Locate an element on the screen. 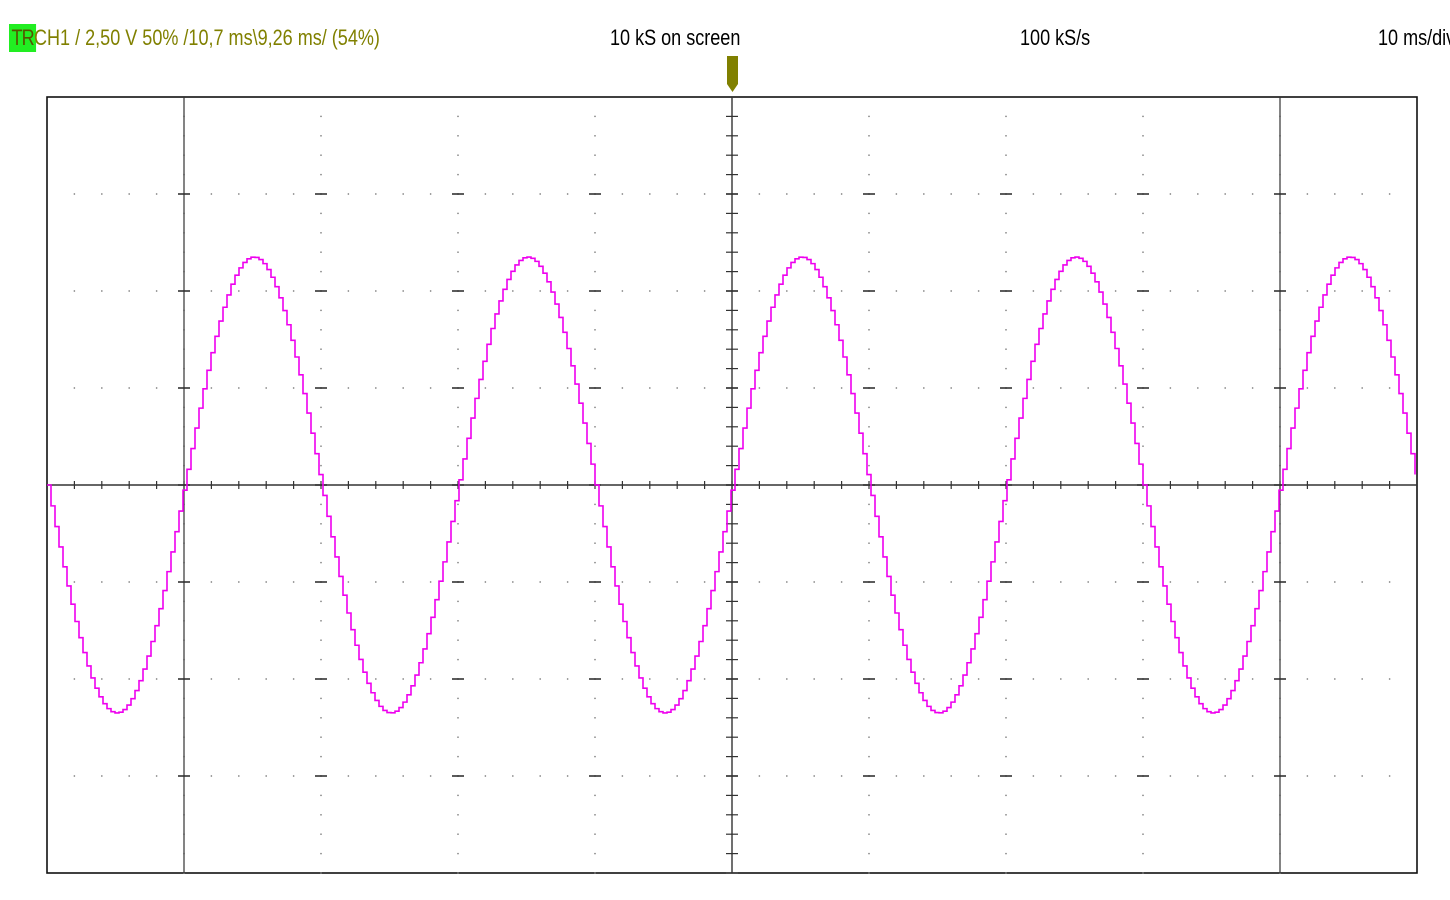 This screenshot has height=900, width=1450. sample-rate-readout: 100 kS/s is located at coordinates (1055, 37).